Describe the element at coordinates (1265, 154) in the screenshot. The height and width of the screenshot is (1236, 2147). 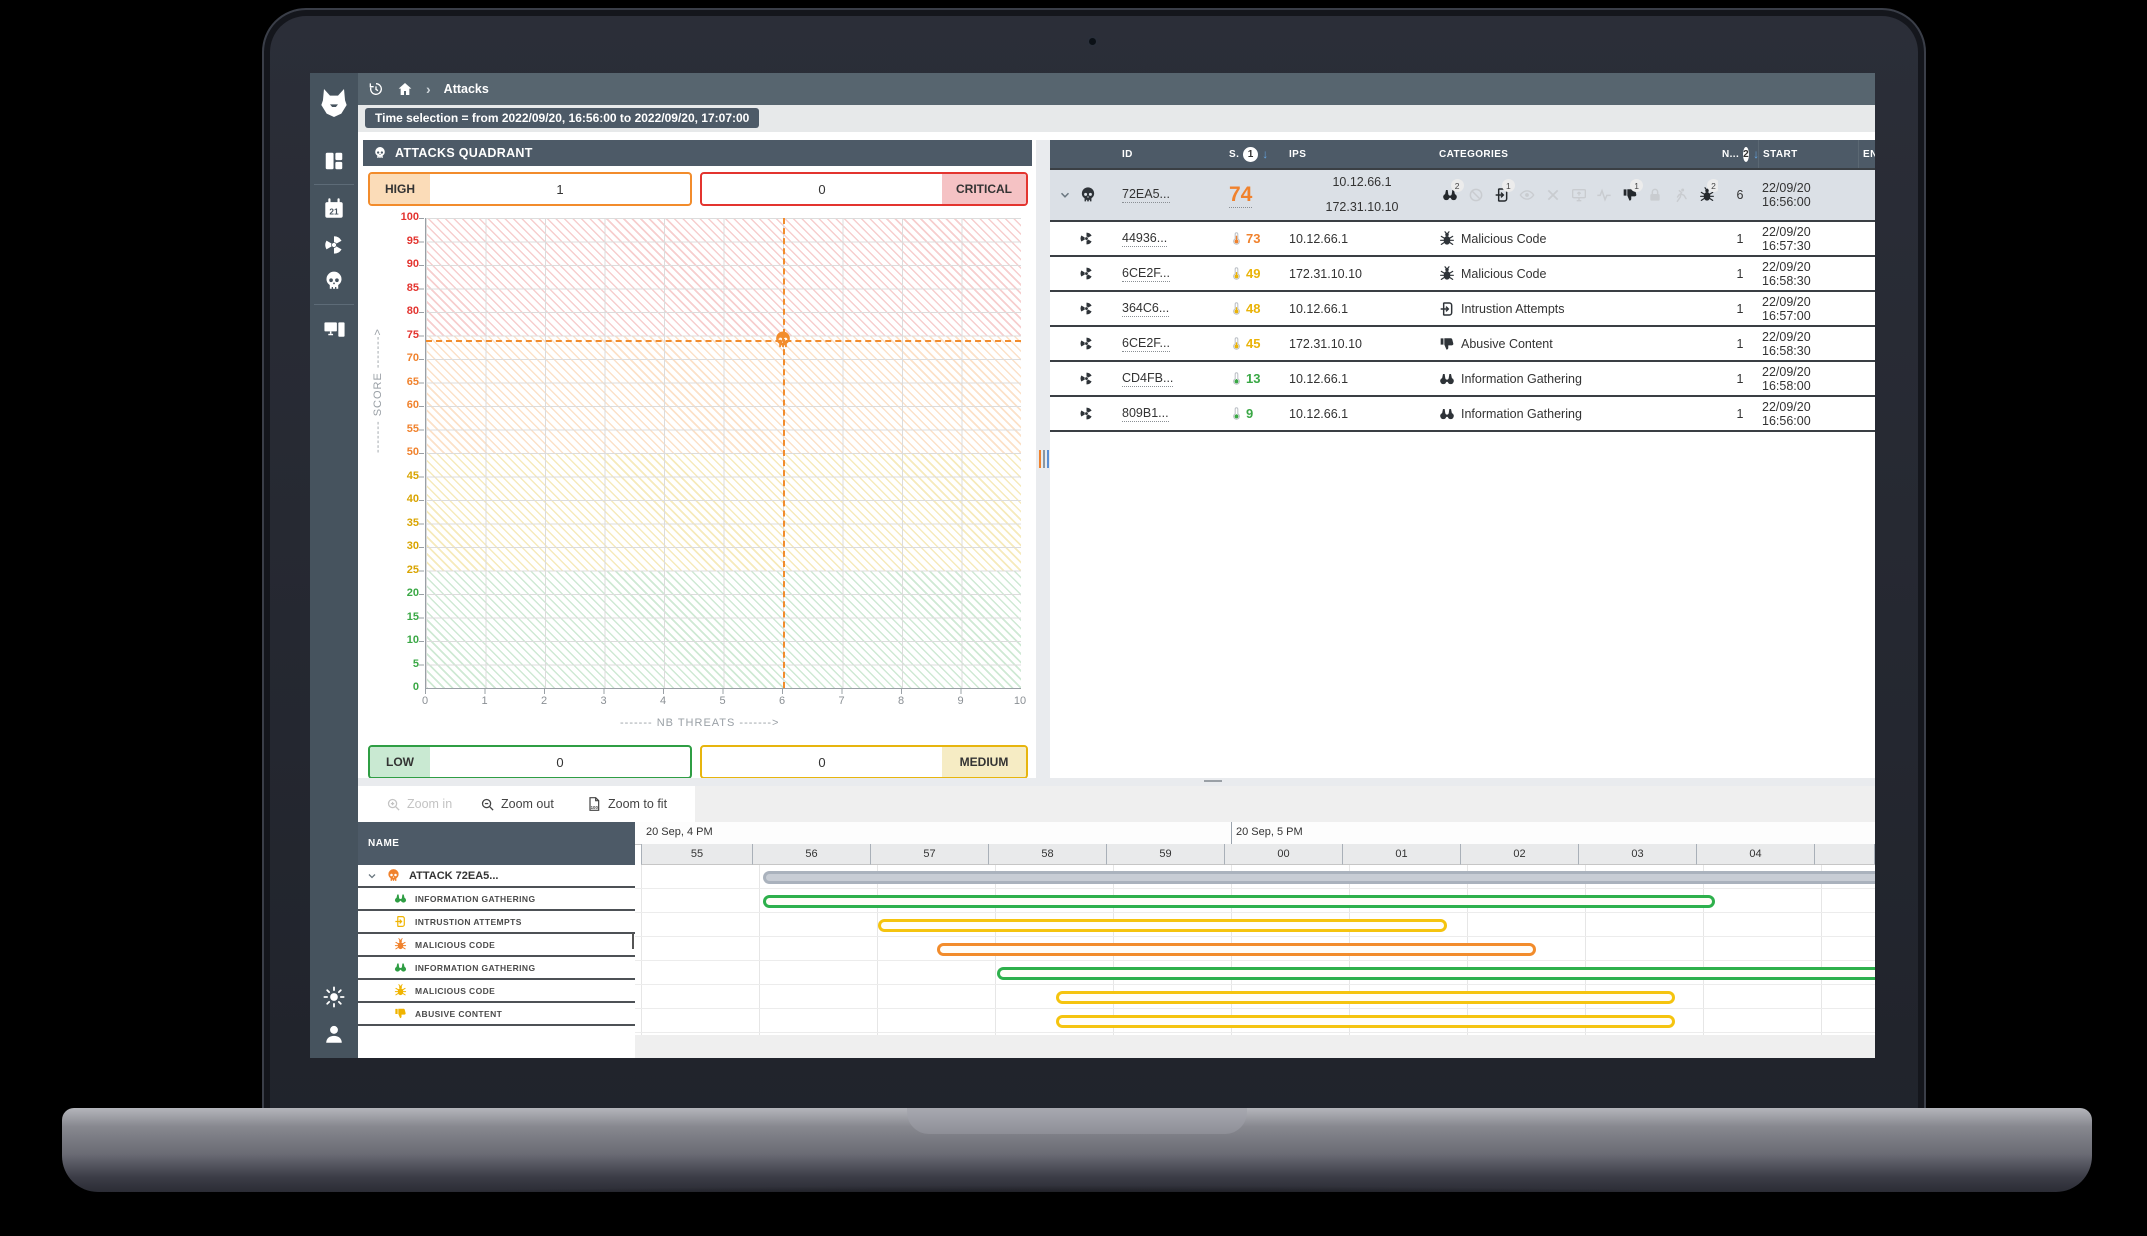
I see `sort-desc-icon: ↓` at that location.